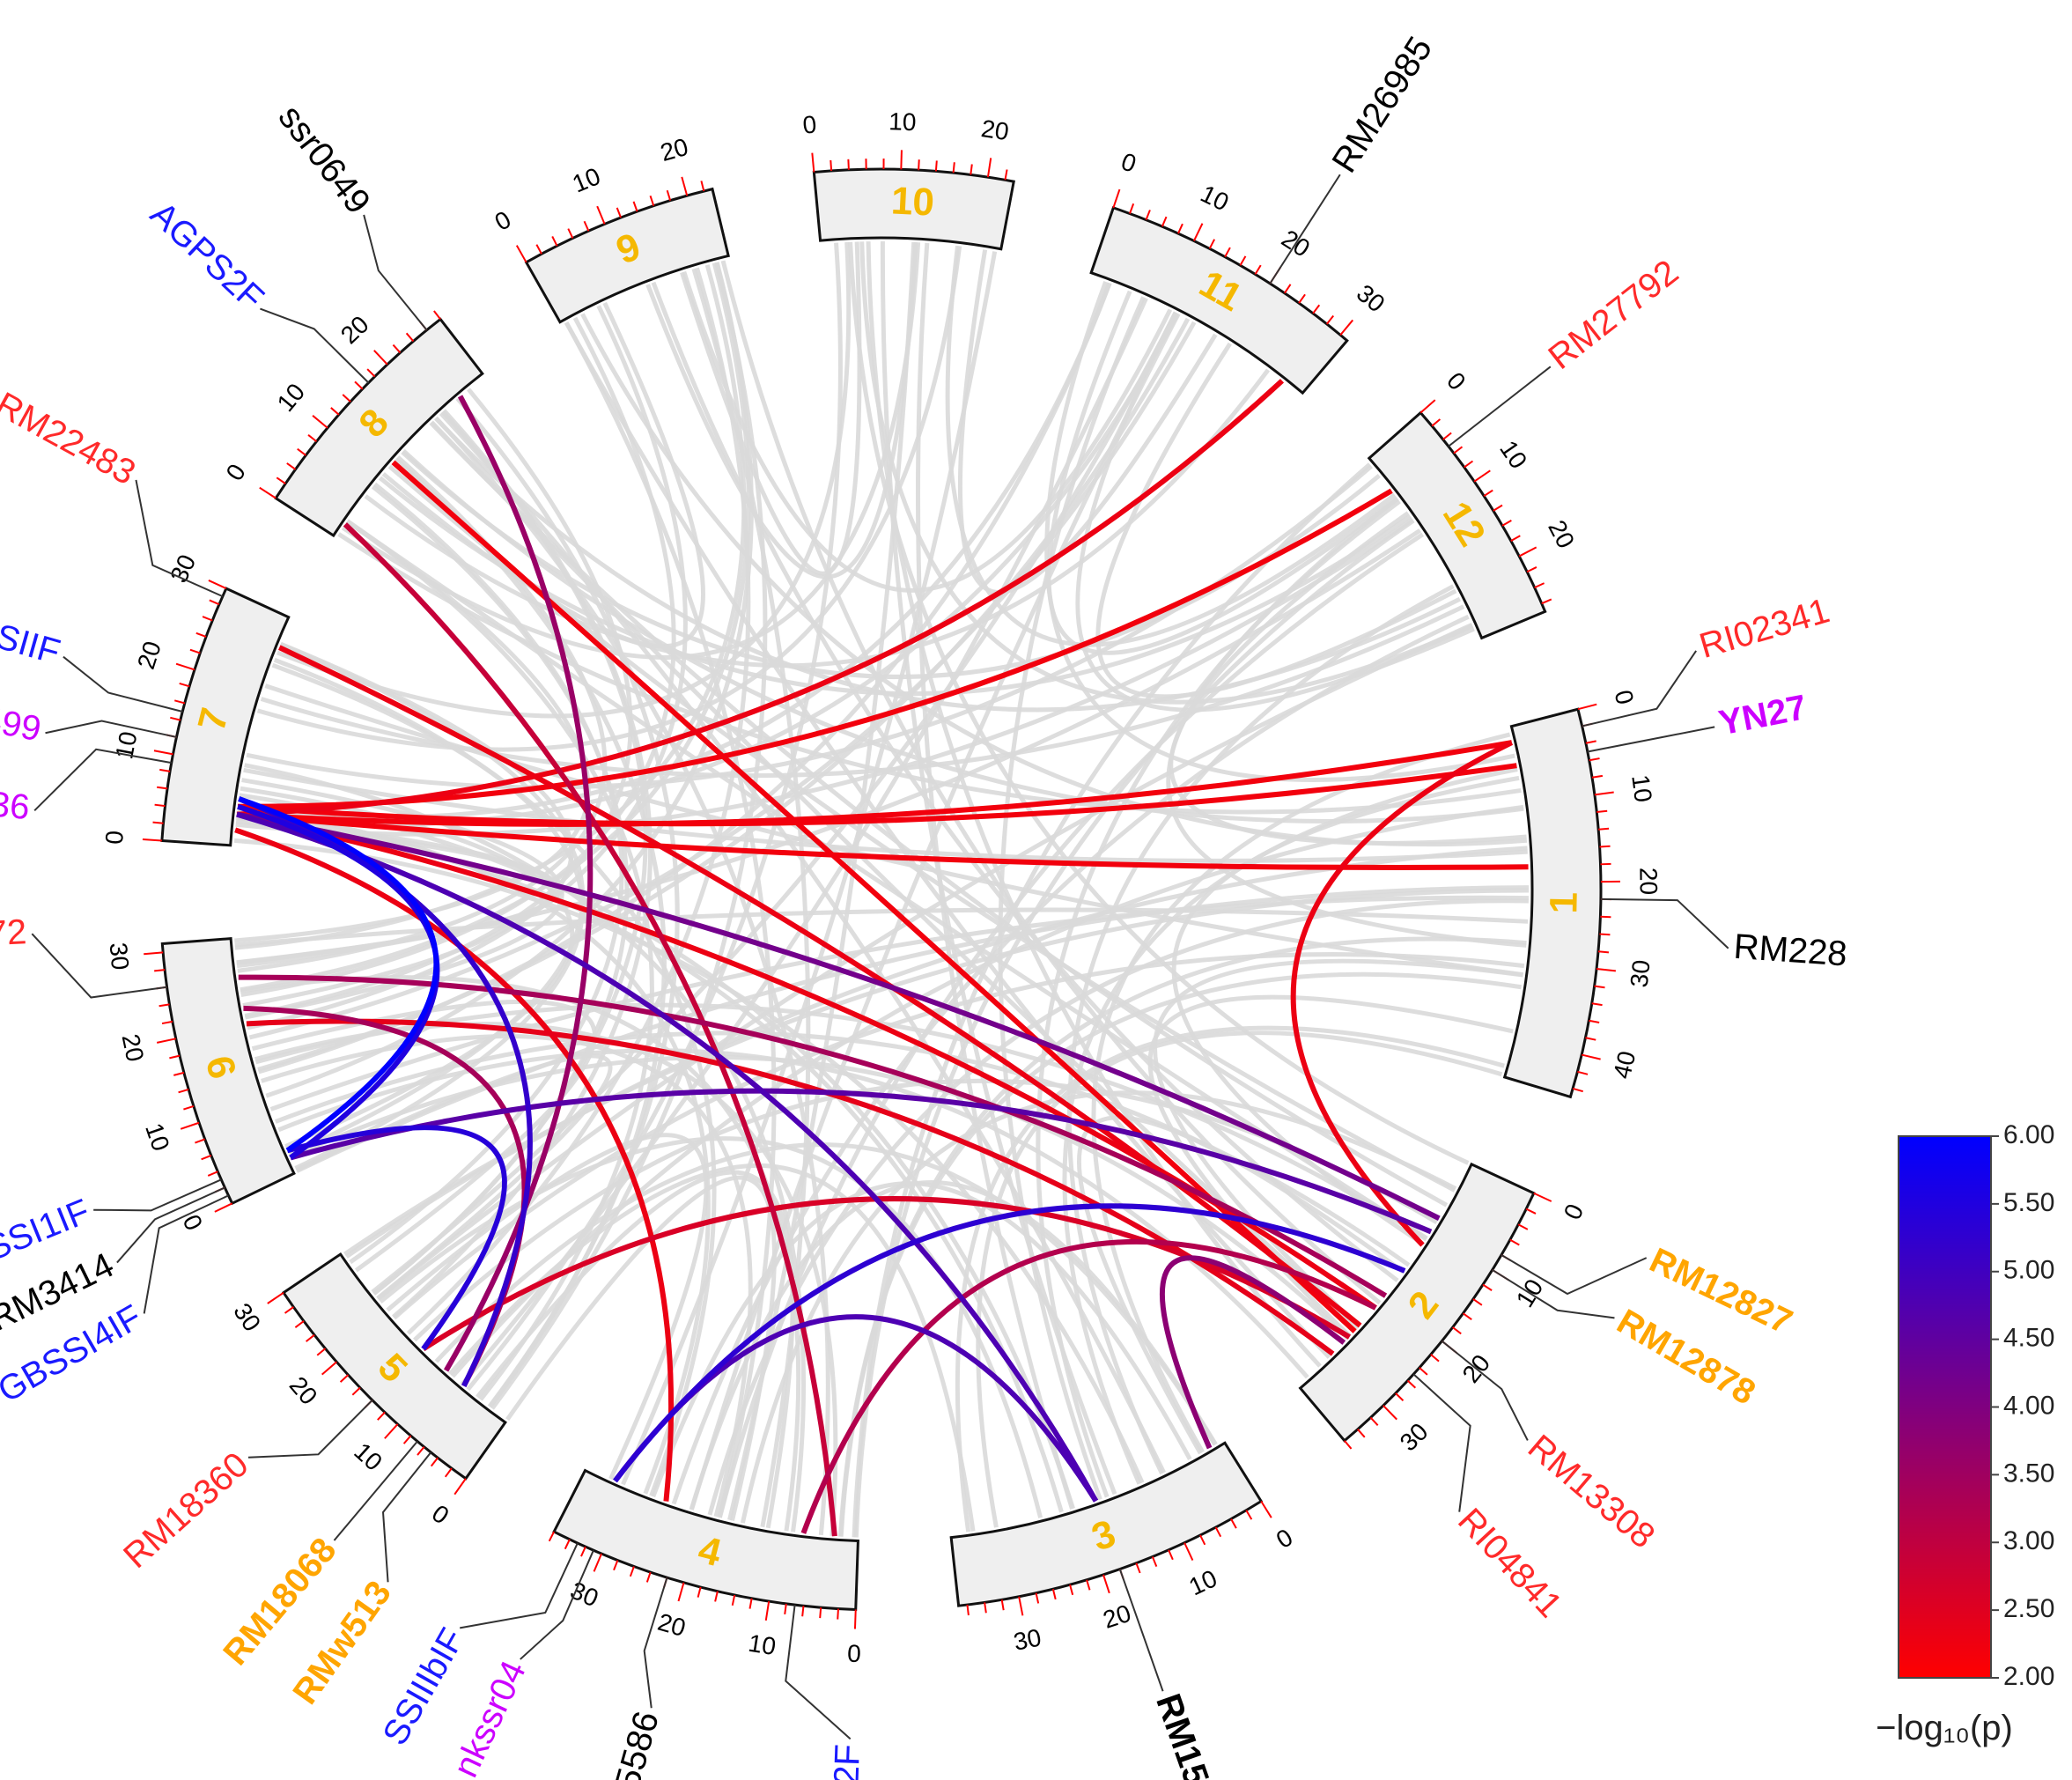  Describe the element at coordinates (1613, 315) in the screenshot. I see `marker-label: RM27792` at that location.